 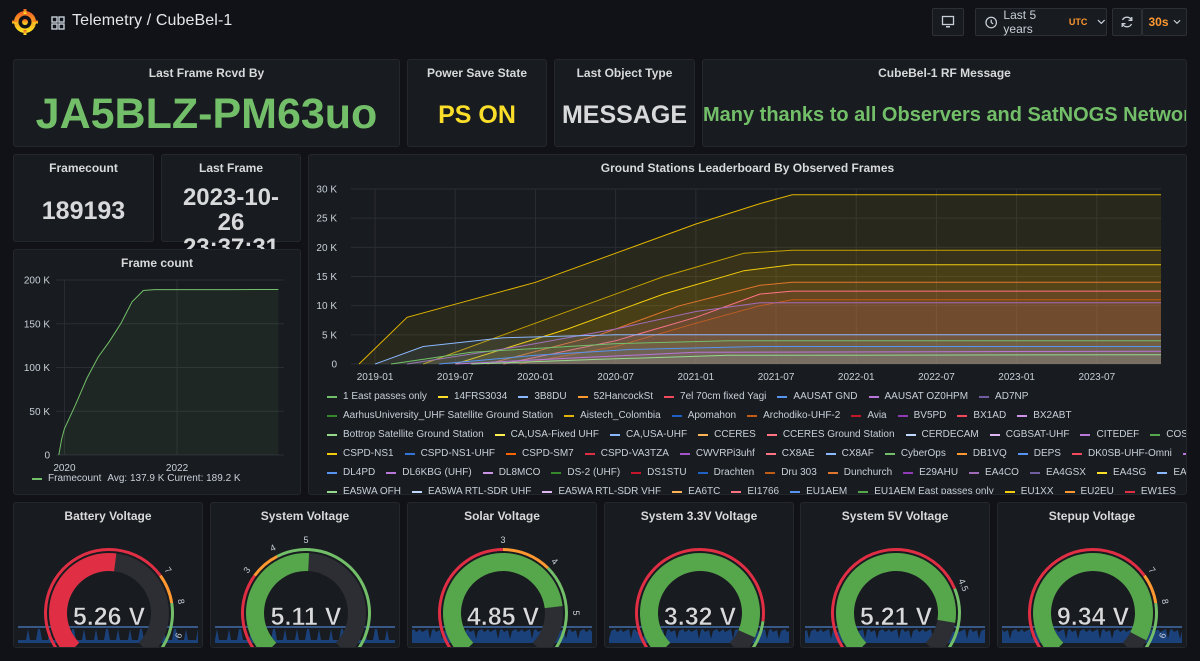 What do you see at coordinates (351, 472) in the screenshot?
I see `legend-item: DL4PD` at bounding box center [351, 472].